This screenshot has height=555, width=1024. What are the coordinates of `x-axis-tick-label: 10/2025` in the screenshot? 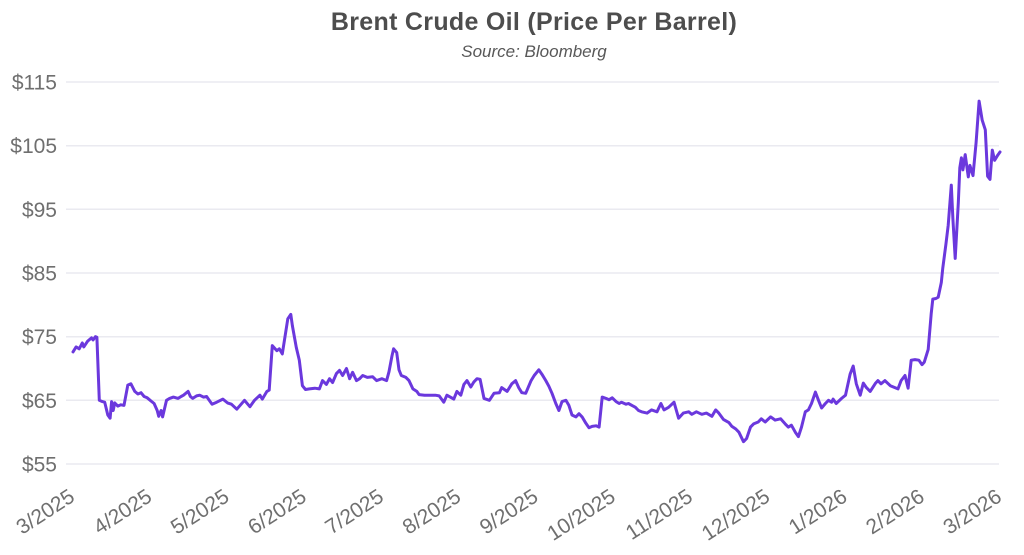 It's located at (581, 515).